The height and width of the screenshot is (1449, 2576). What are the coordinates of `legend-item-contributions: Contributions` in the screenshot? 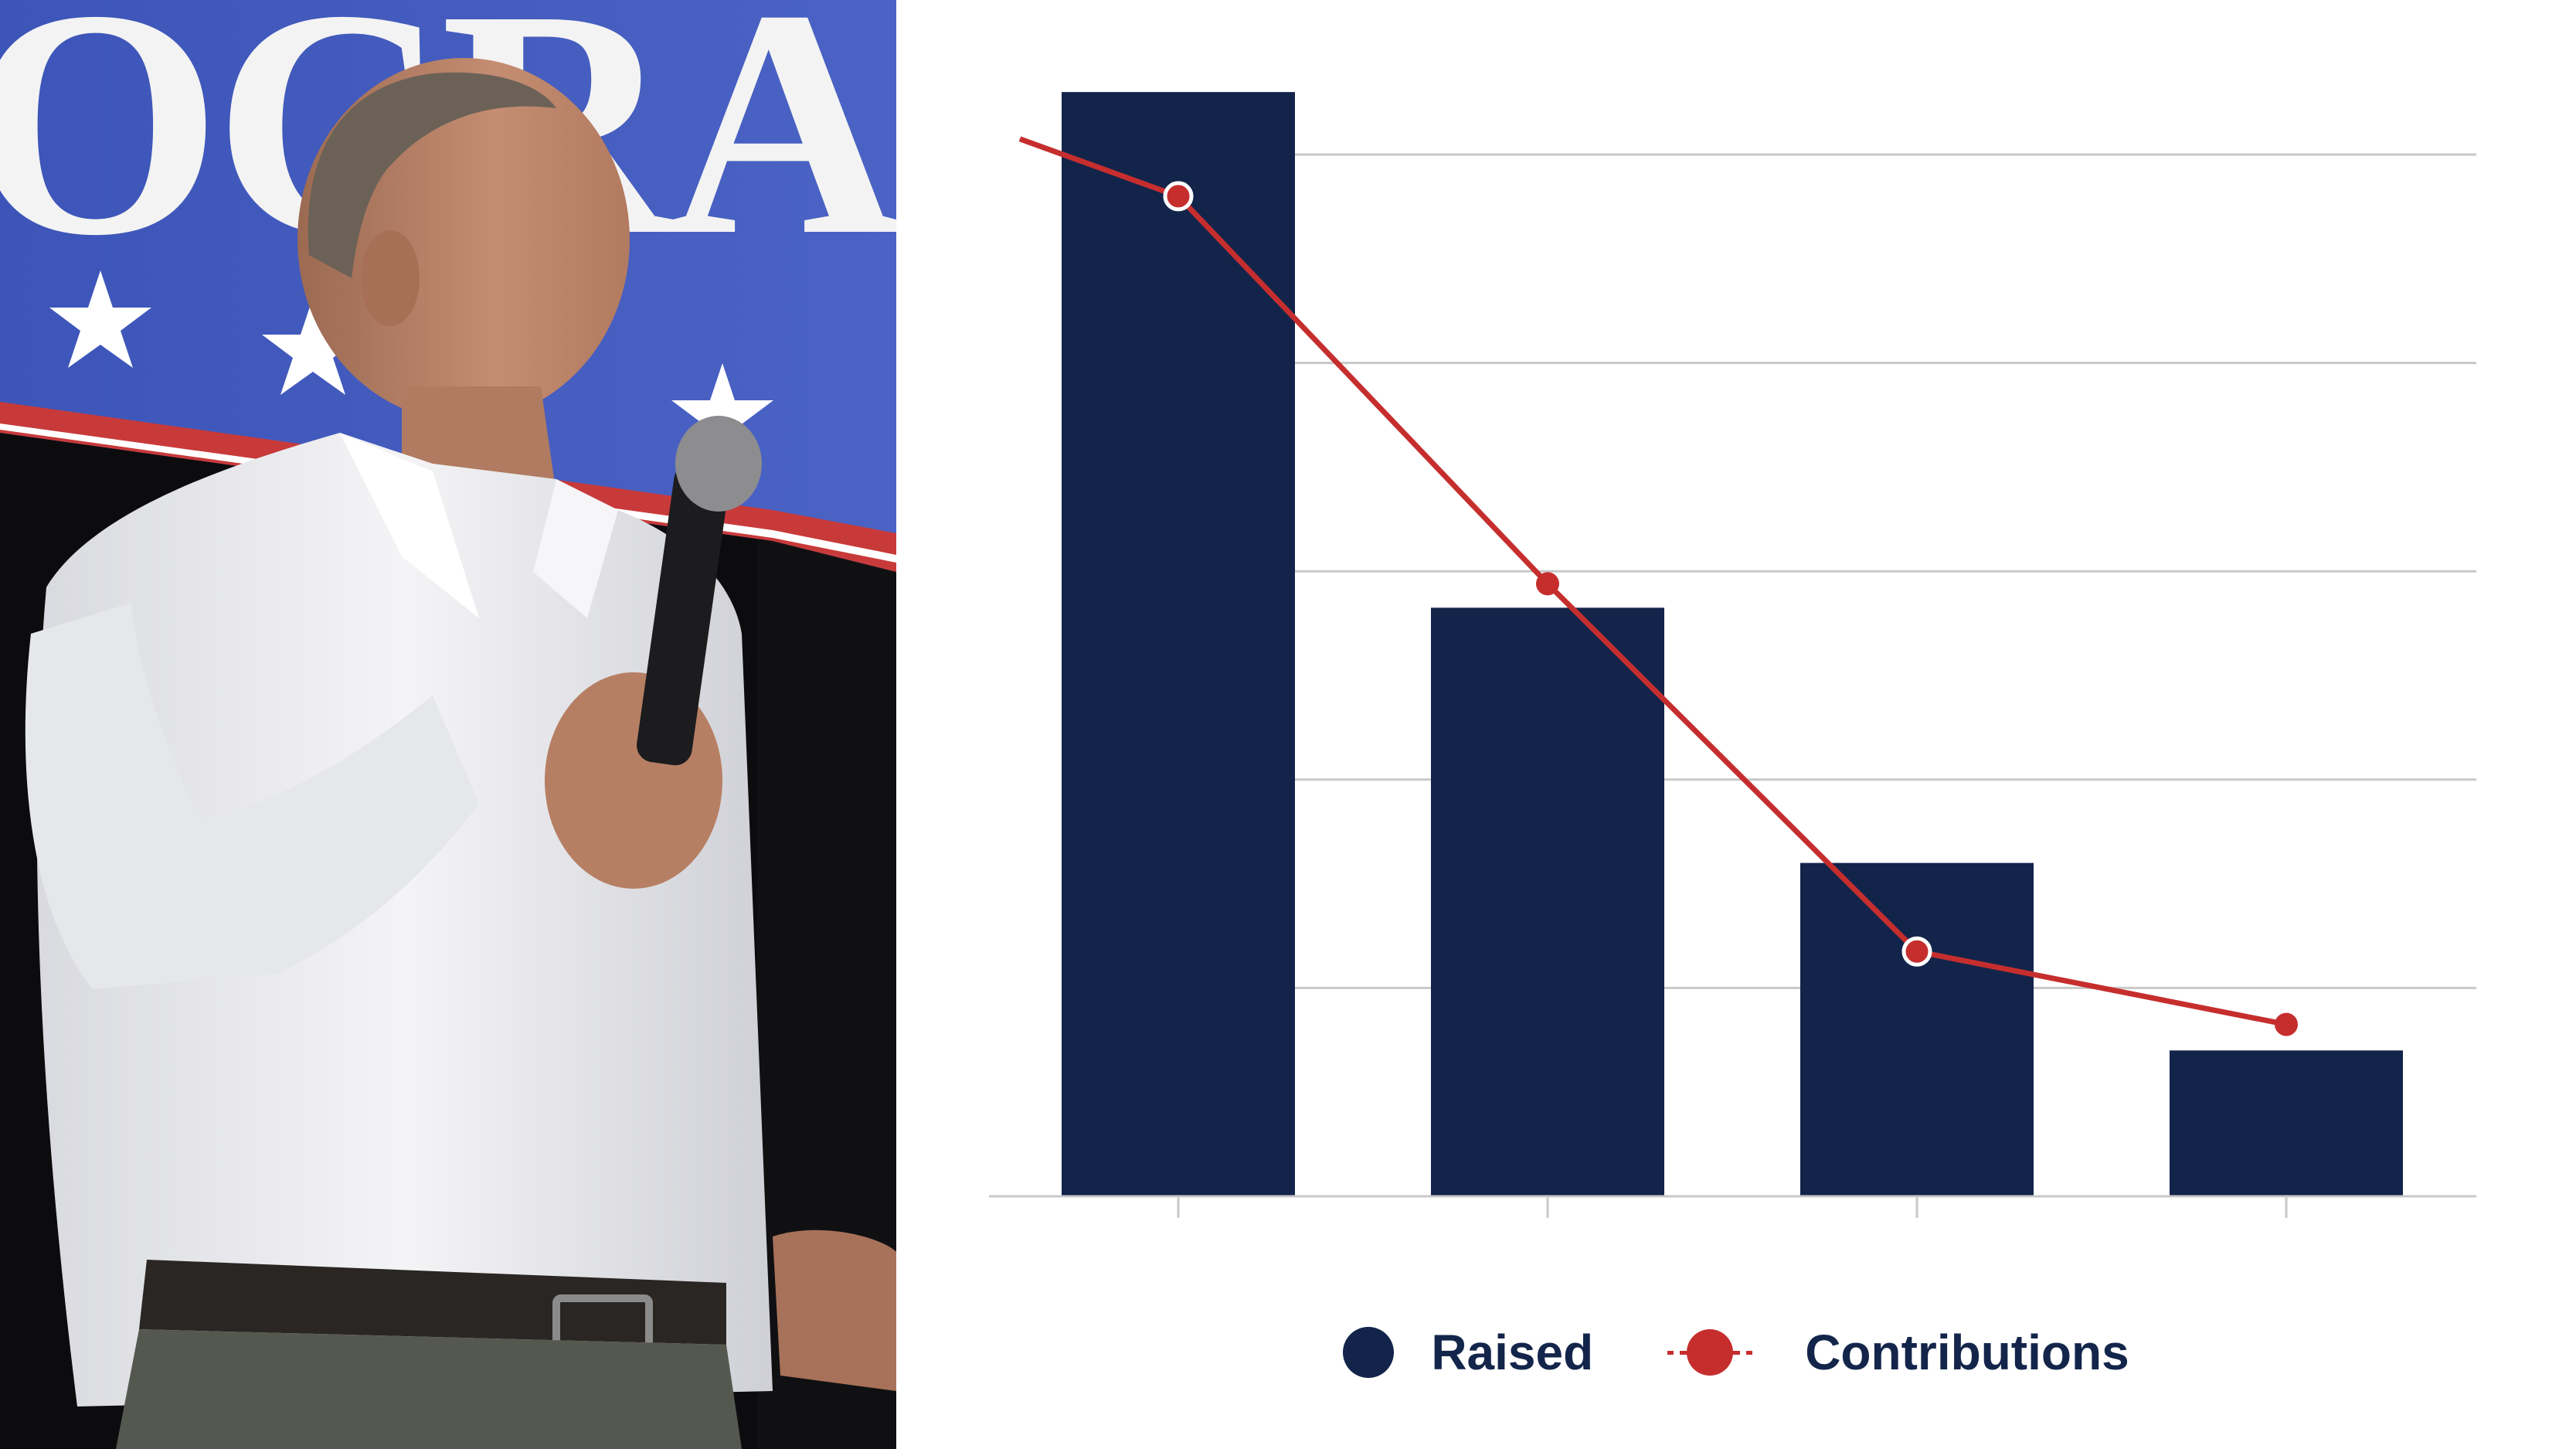 It's located at (1861, 1353).